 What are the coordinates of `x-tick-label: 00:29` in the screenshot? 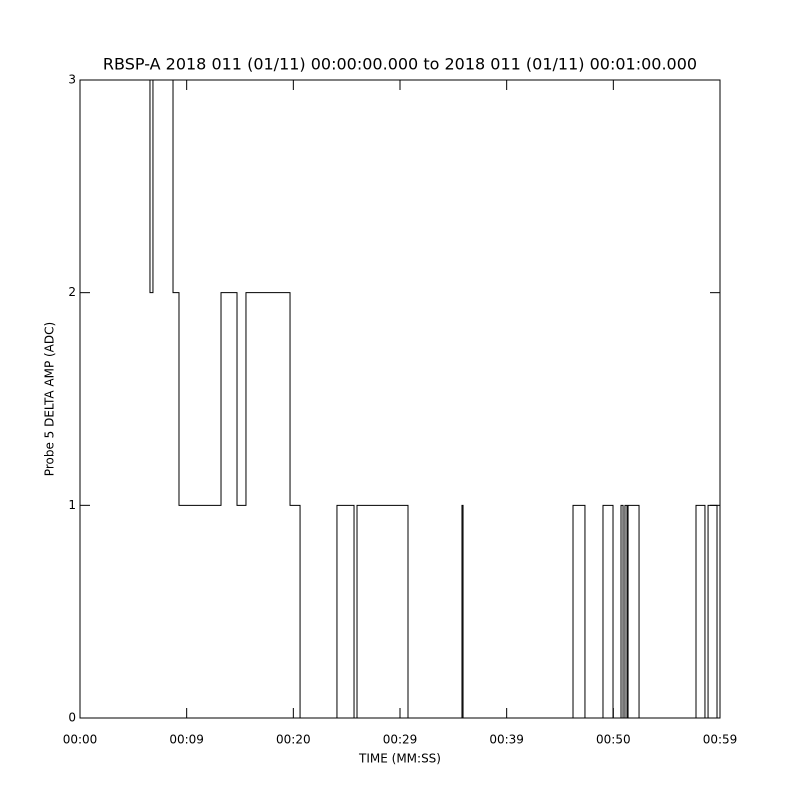 It's located at (400, 740).